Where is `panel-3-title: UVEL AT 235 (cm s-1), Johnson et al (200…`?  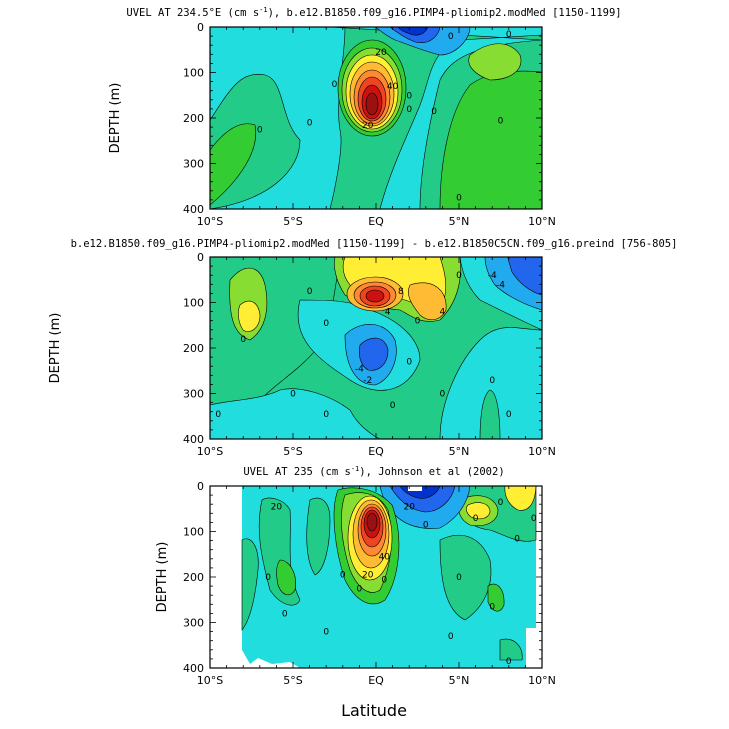 panel-3-title: UVEL AT 235 (cm s-1), Johnson et al (200… is located at coordinates (373, 471).